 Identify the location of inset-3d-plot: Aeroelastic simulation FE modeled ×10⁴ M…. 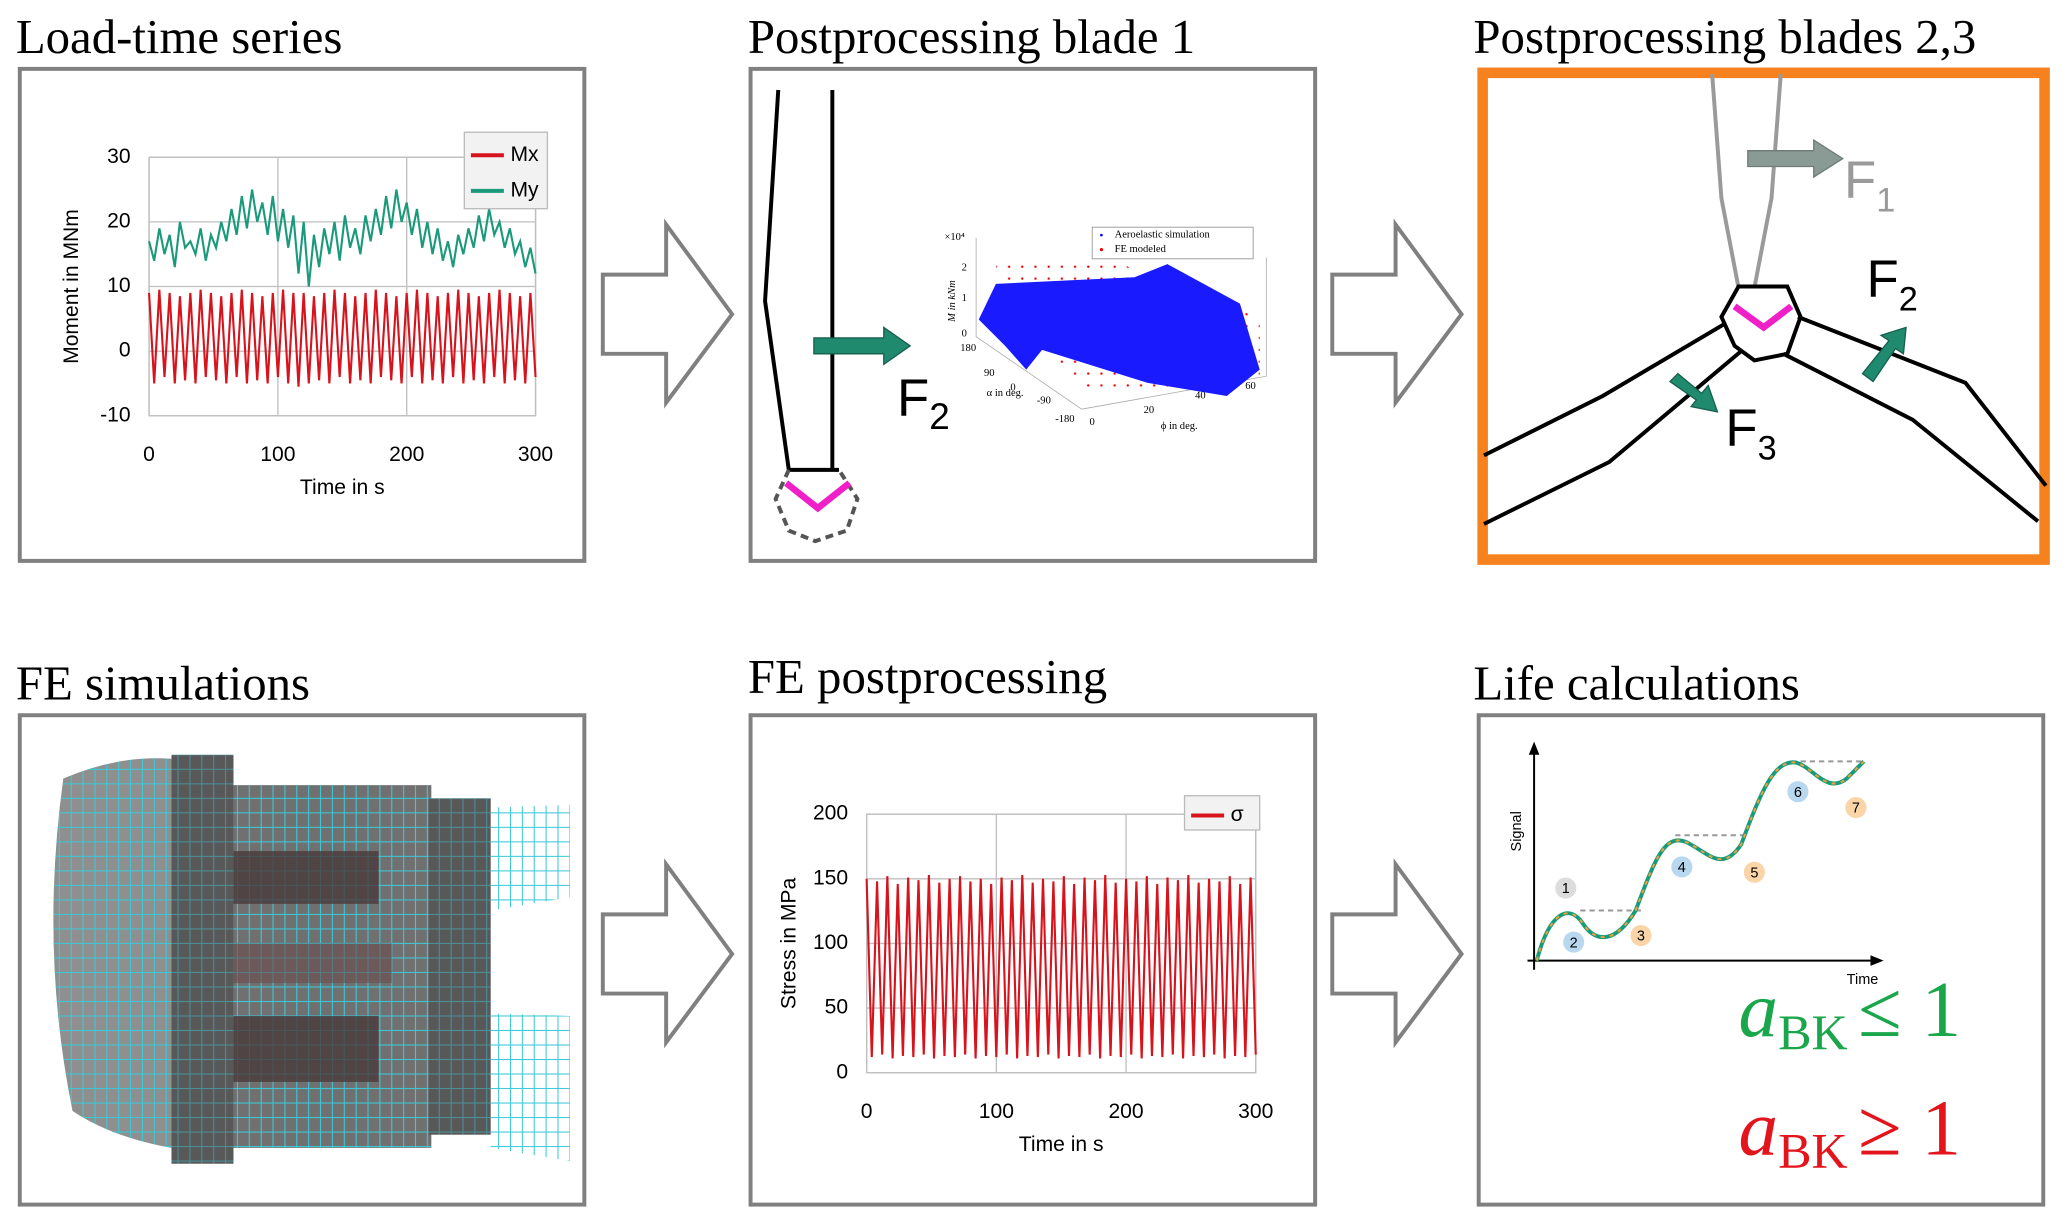
(1105, 329).